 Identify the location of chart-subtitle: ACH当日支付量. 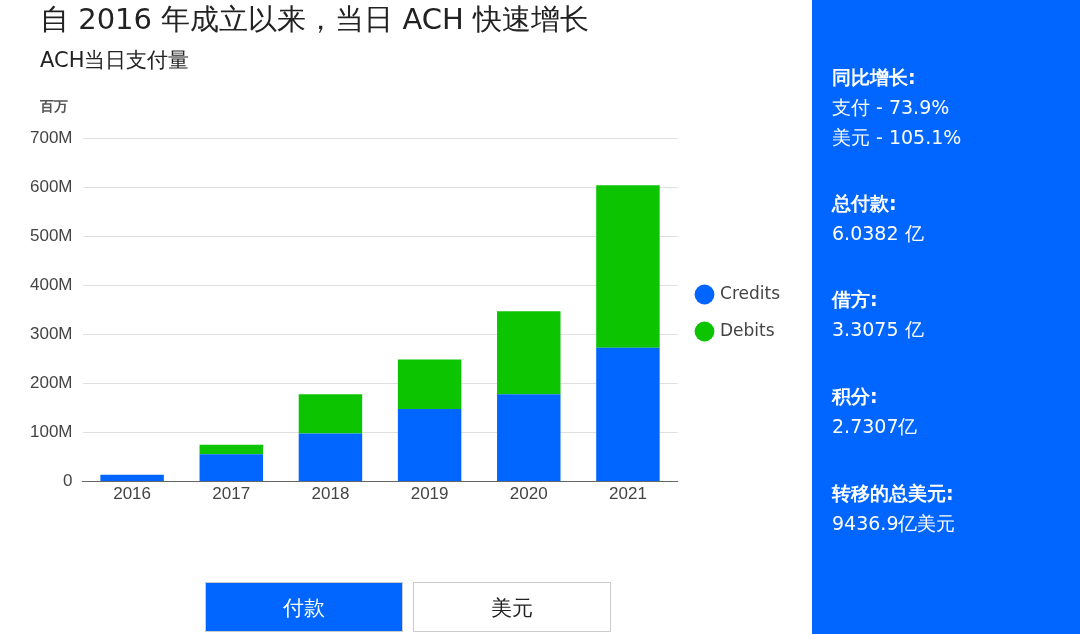
(115, 60).